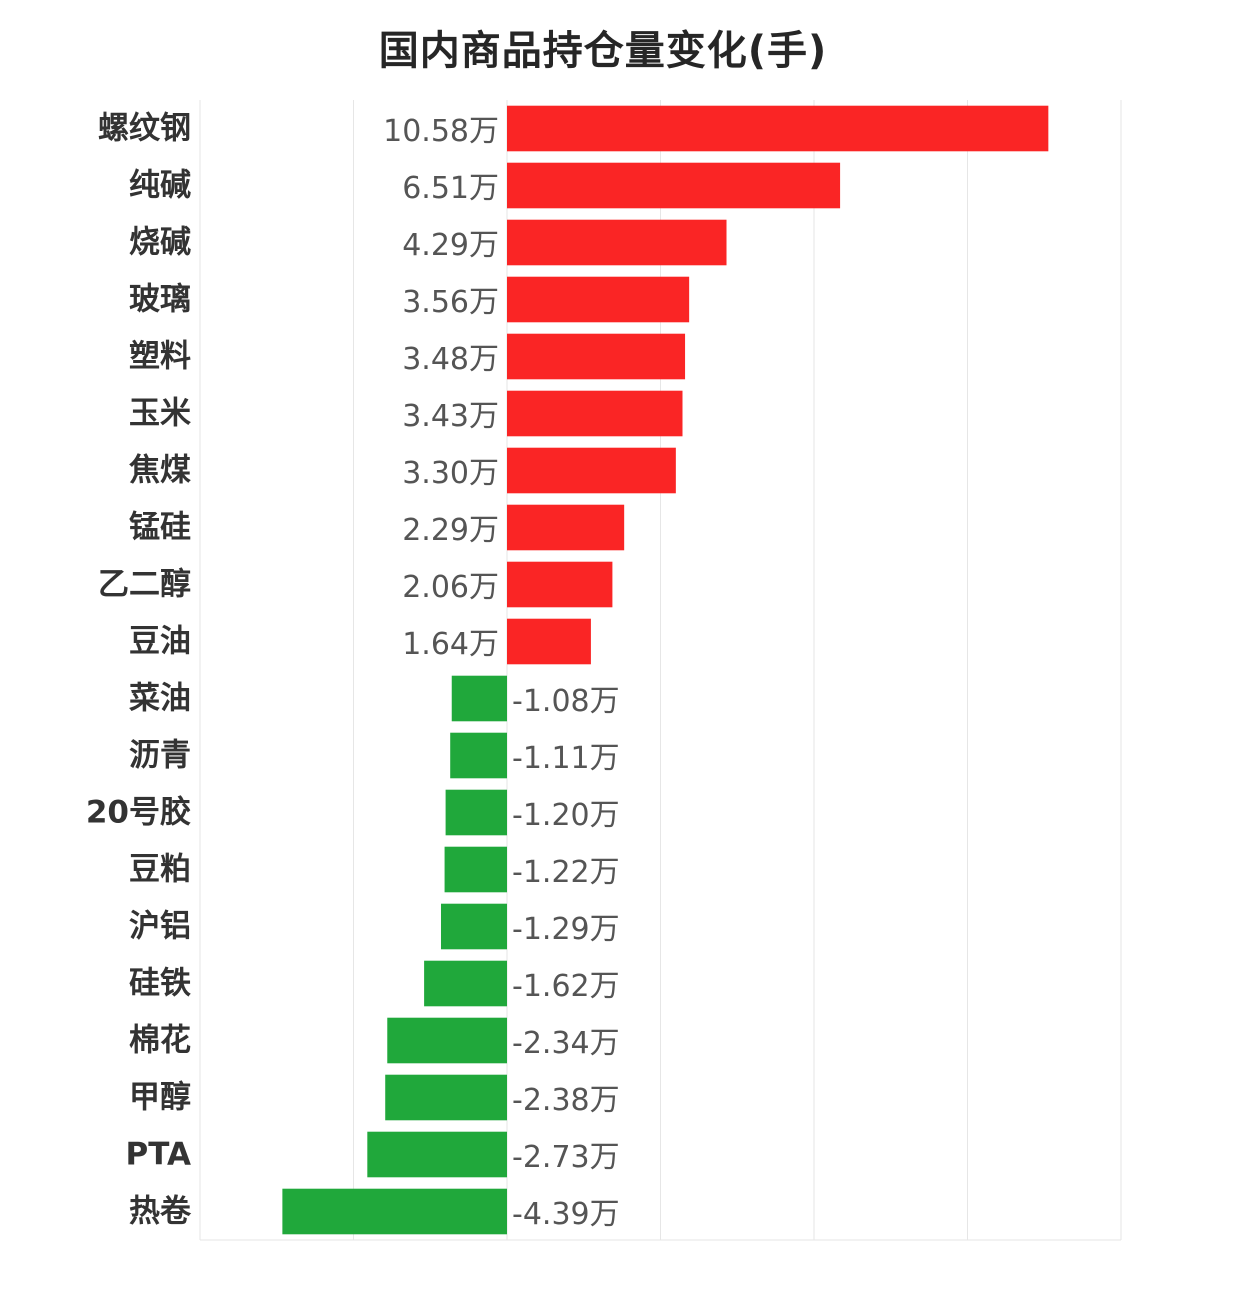 The height and width of the screenshot is (1300, 1246). Describe the element at coordinates (566, 1043) in the screenshot. I see `value-label: -2.34万` at that location.